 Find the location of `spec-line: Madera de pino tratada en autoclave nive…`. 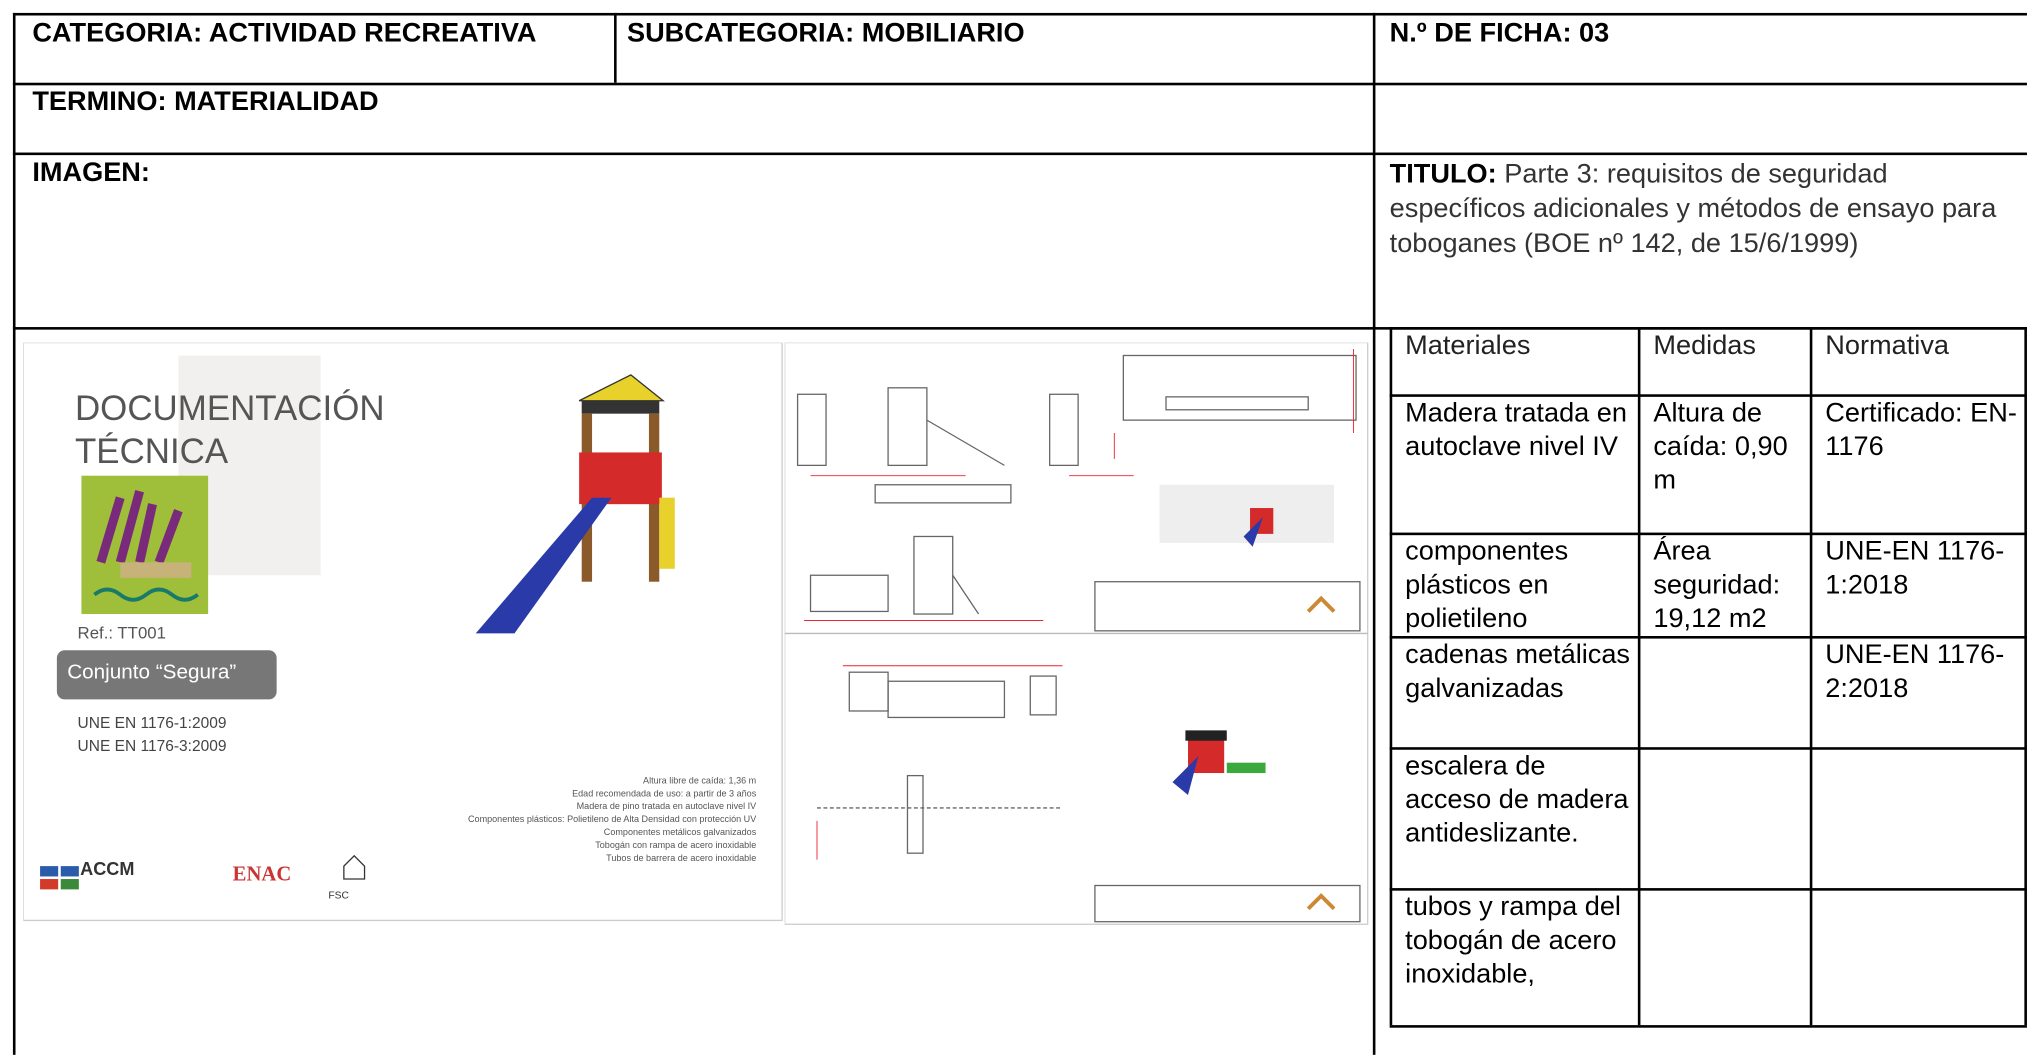

spec-line: Madera de pino tratada en autoclave nive… is located at coordinates (666, 807).